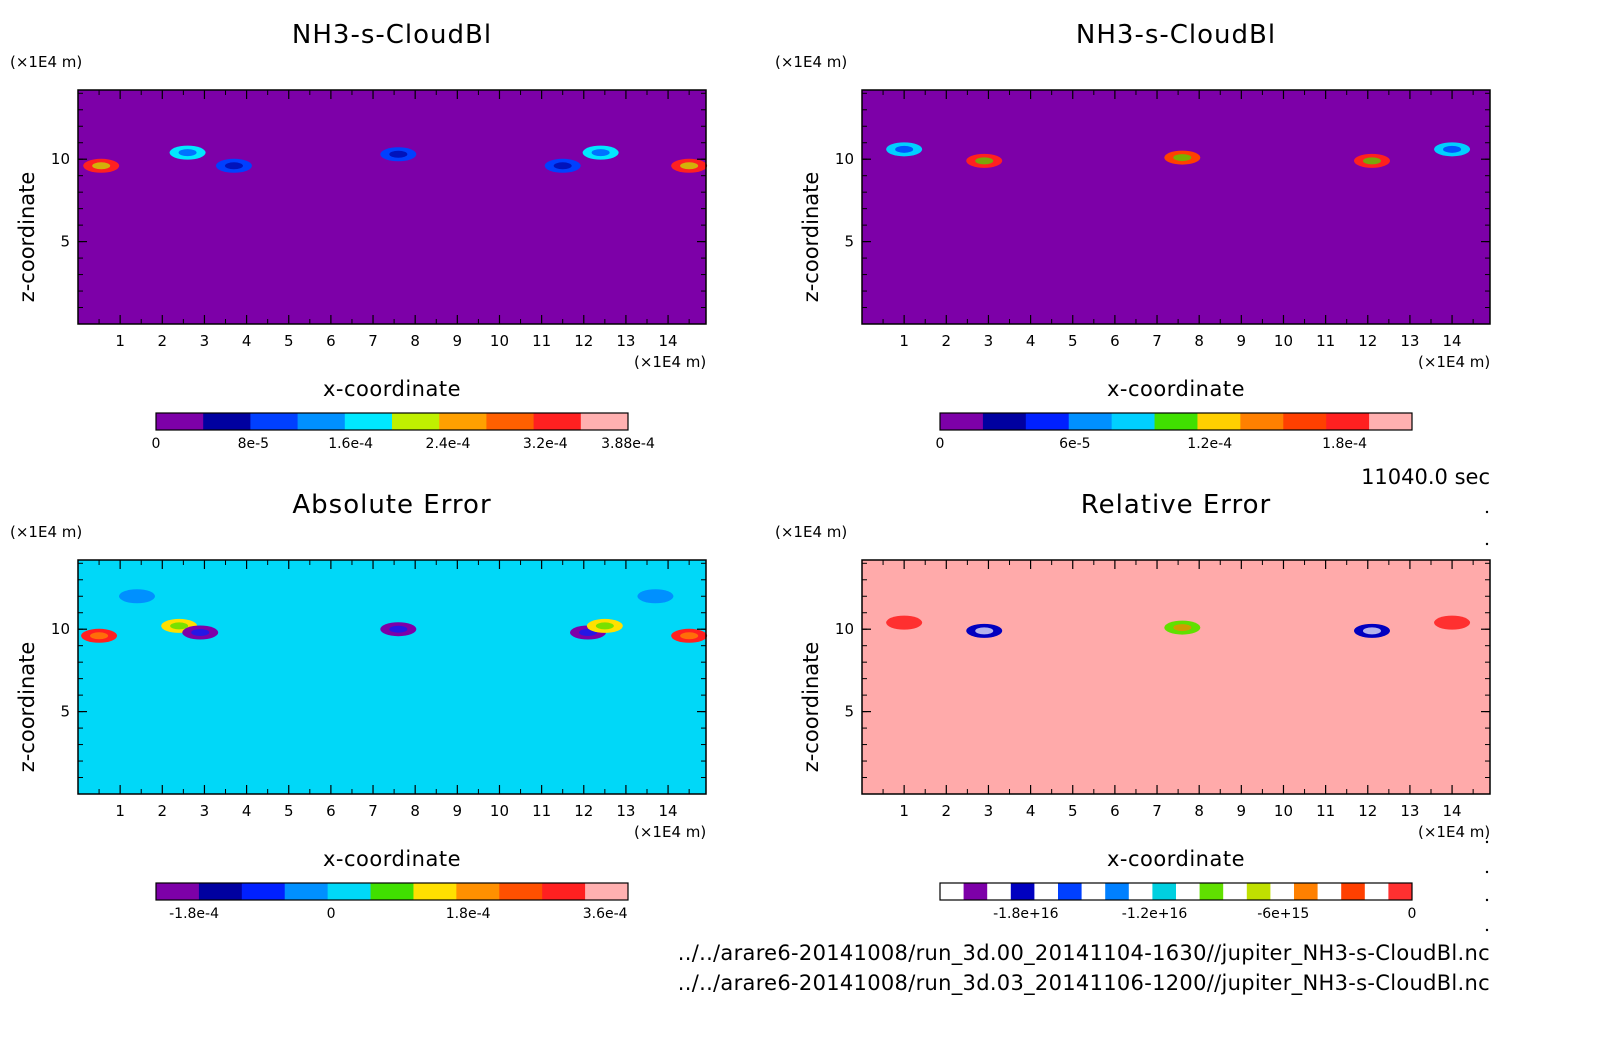  I want to click on x-tick-label: 3, so click(989, 811).